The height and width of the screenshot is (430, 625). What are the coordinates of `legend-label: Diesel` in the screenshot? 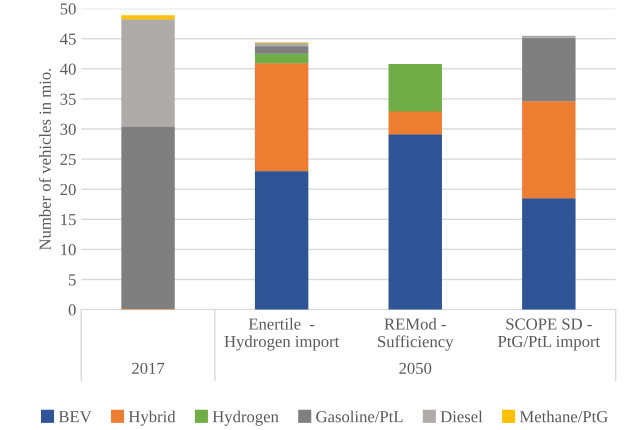 It's located at (461, 416).